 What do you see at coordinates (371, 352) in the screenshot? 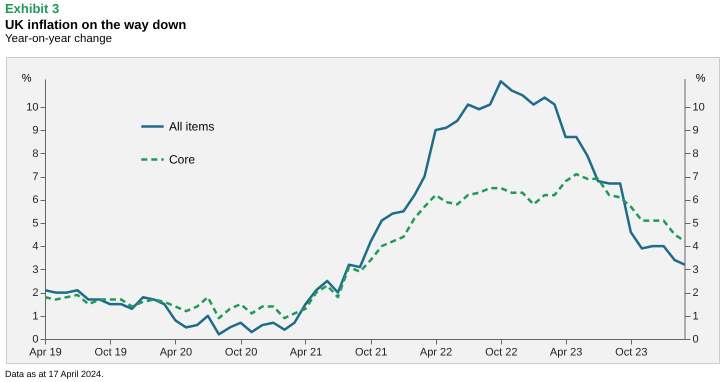
I see `x-tick-label: Oct 21` at bounding box center [371, 352].